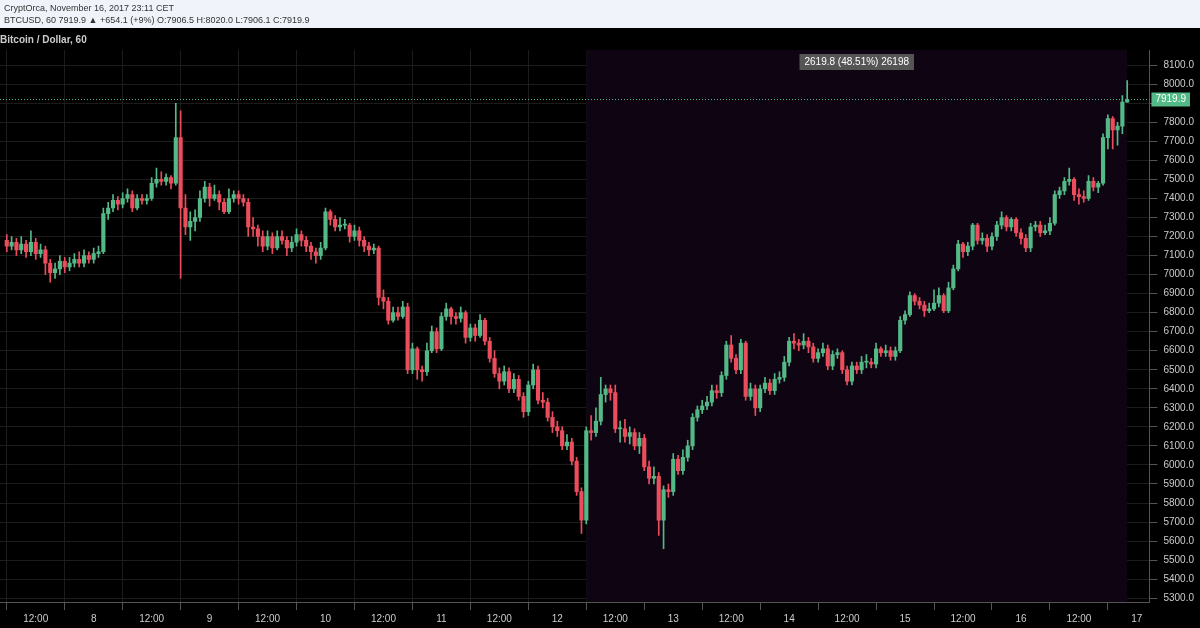 This screenshot has width=1200, height=628. Describe the element at coordinates (1179, 350) in the screenshot. I see `y-tick-label: 6600.0` at that location.